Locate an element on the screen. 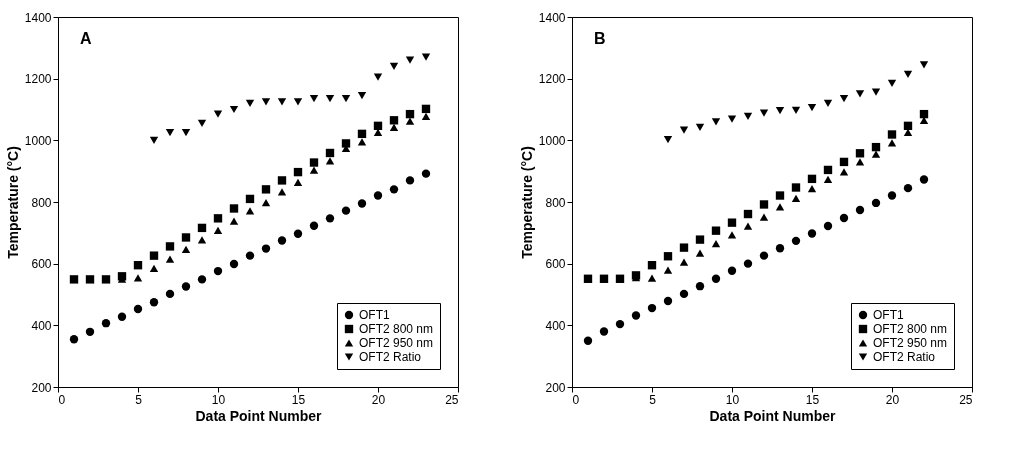 The image size is (1036, 472). x-tick-label: 25 is located at coordinates (452, 399).